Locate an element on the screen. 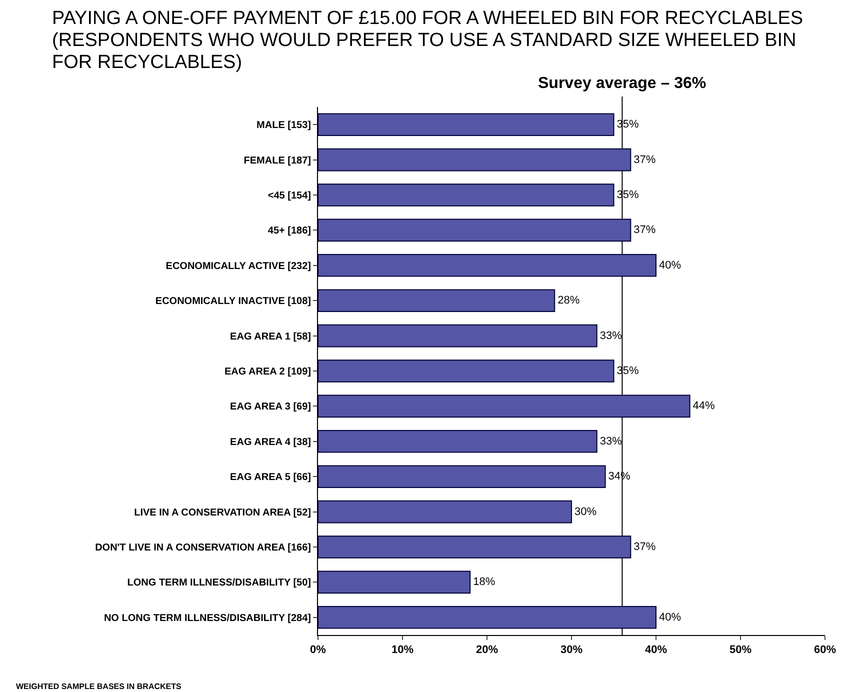  x-tick-label: 60% is located at coordinates (825, 650).